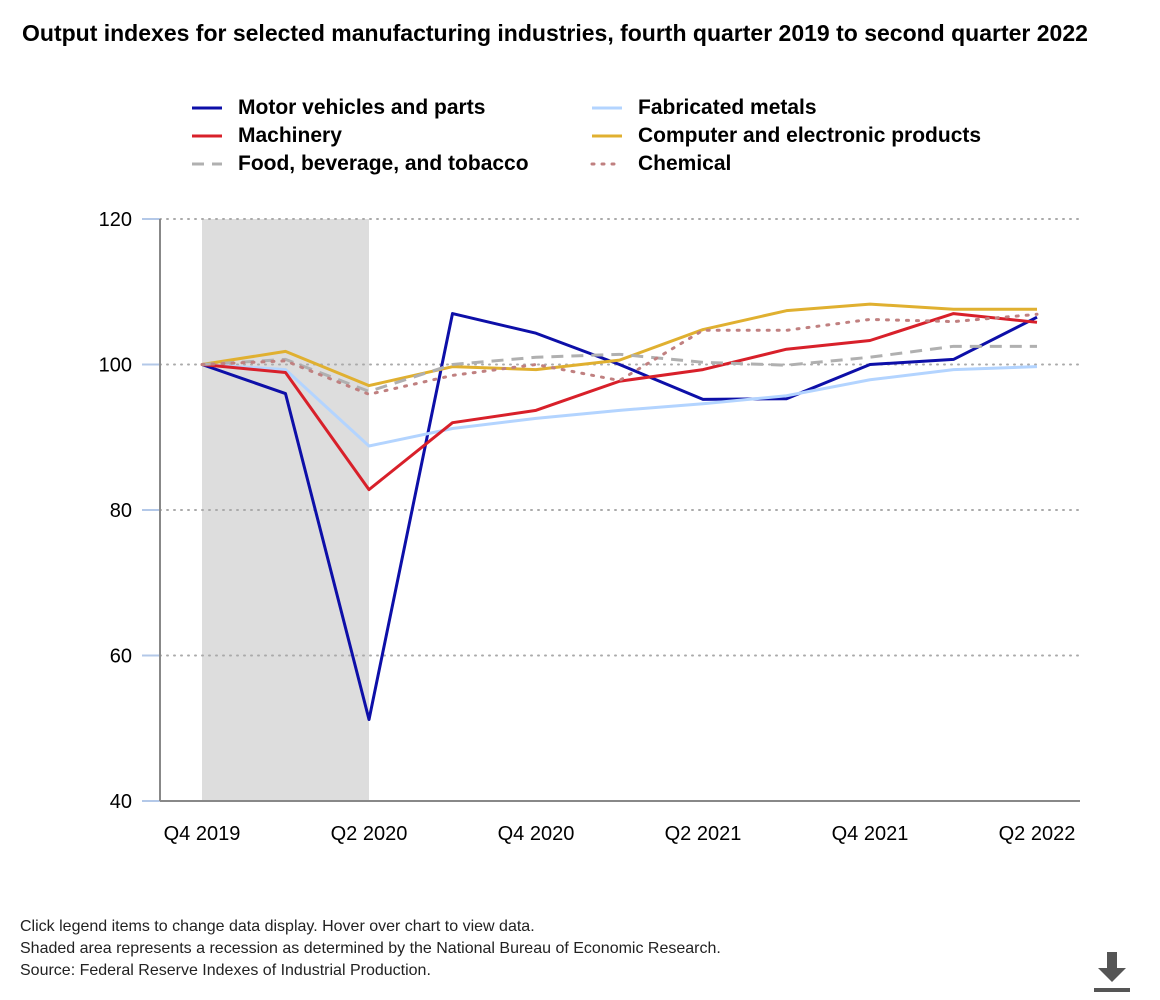 Image resolution: width=1160 pixels, height=1000 pixels. Describe the element at coordinates (115, 220) in the screenshot. I see `y-tick-label: 120` at that location.